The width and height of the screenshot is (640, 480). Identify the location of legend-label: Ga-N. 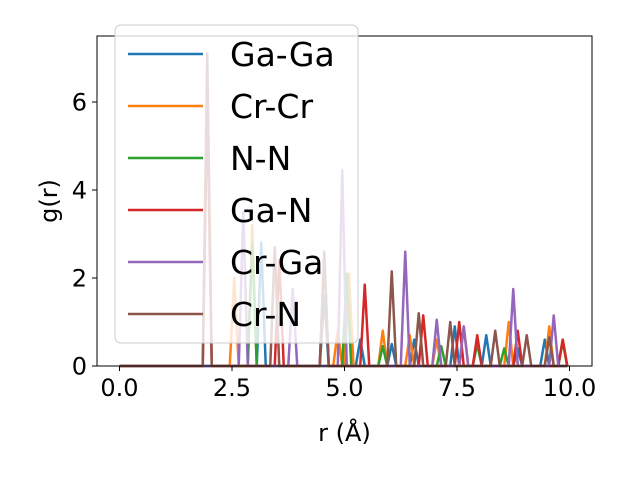
(271, 210).